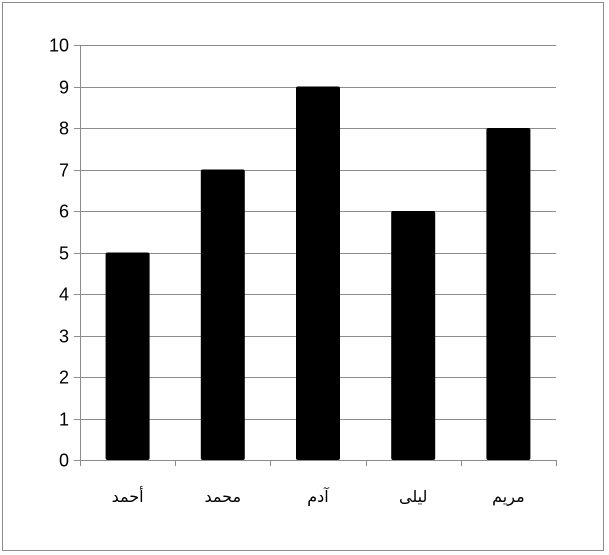 Image resolution: width=609 pixels, height=555 pixels. Describe the element at coordinates (64, 378) in the screenshot. I see `y-tick-label-2: 2` at that location.